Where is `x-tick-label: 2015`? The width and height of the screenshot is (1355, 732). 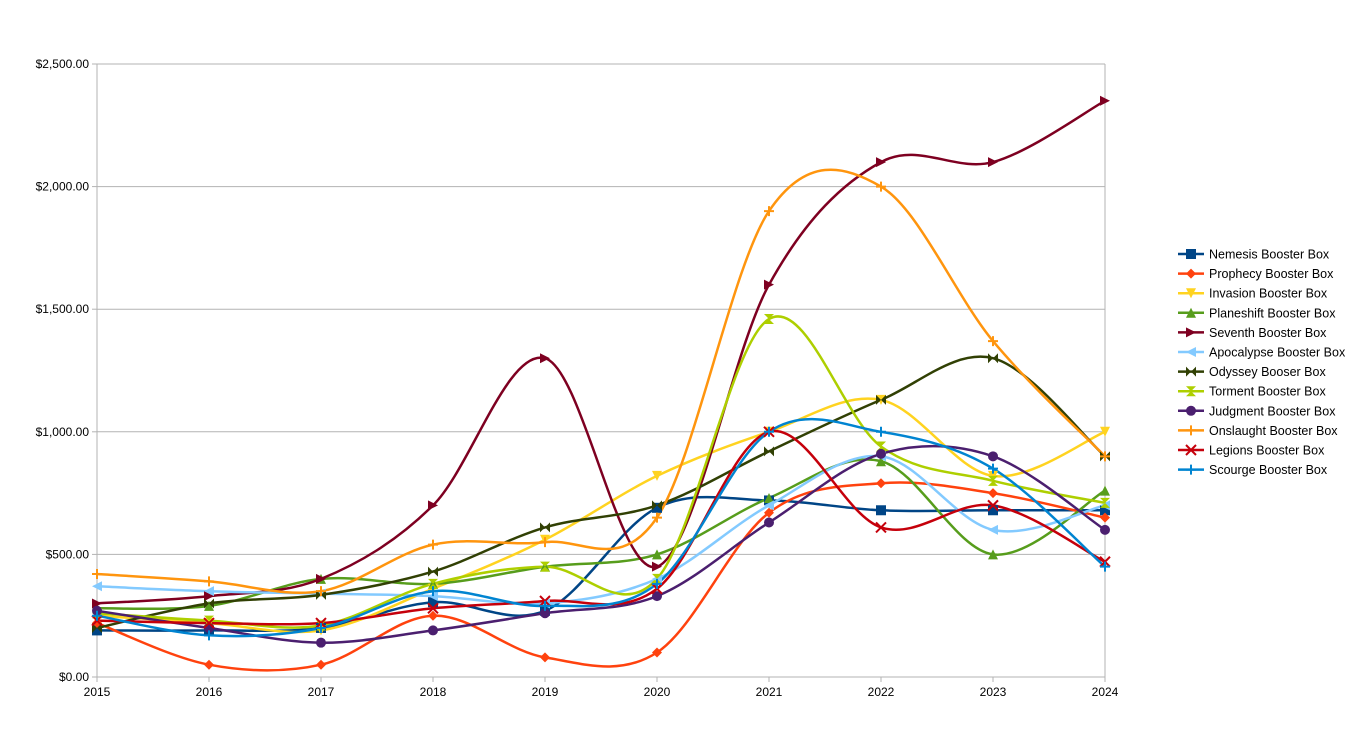
x-tick-label: 2015 is located at coordinates (97, 692).